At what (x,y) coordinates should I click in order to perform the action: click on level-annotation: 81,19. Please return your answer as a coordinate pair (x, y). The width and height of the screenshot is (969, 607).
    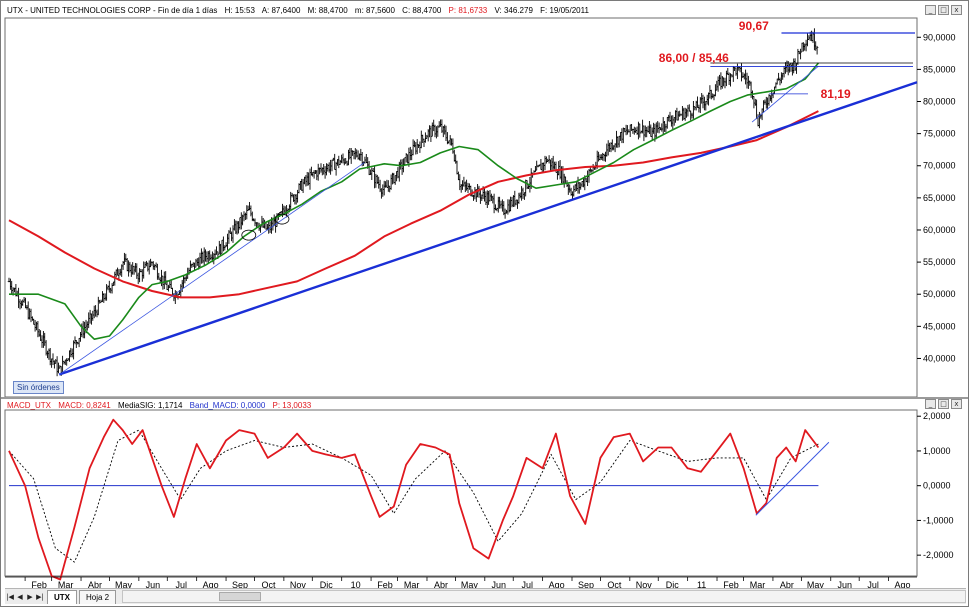
    Looking at the image, I should click on (836, 94).